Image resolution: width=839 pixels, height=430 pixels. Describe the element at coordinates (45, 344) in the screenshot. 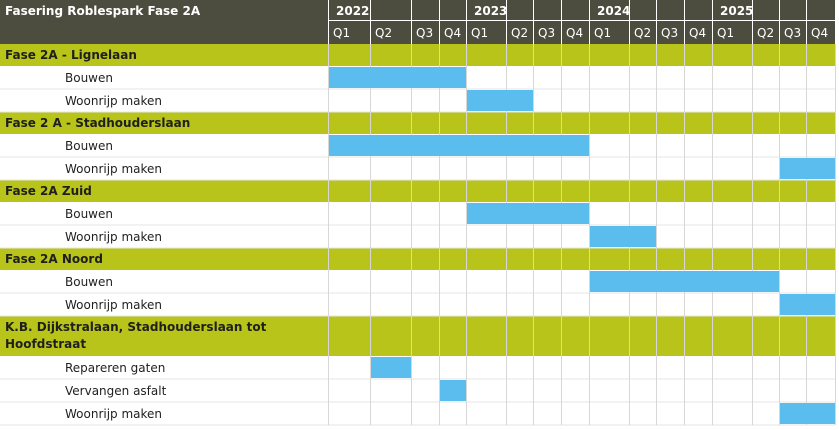

I see `group-label: Hoofdstraat` at that location.